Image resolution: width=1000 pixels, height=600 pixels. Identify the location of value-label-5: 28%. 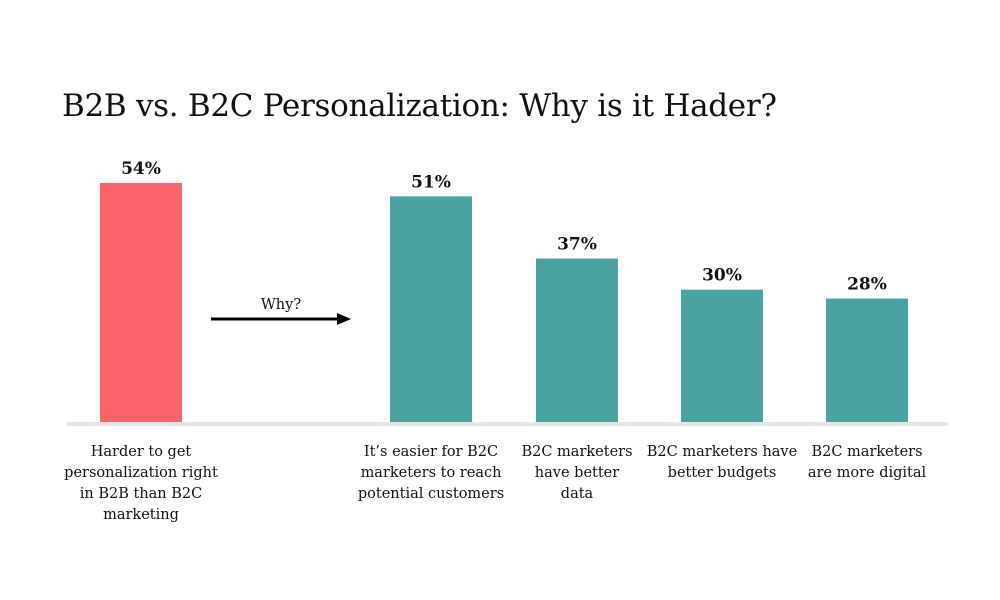
(867, 285).